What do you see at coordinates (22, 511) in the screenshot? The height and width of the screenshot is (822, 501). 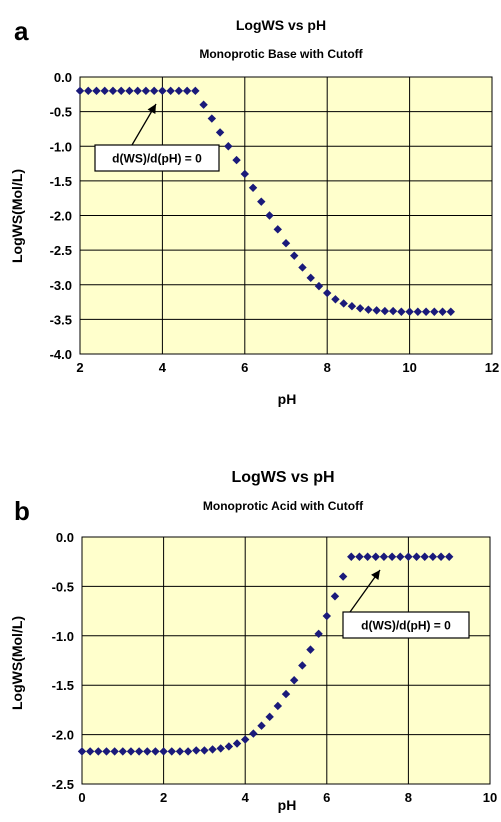 I see `panel-letter-b: b` at bounding box center [22, 511].